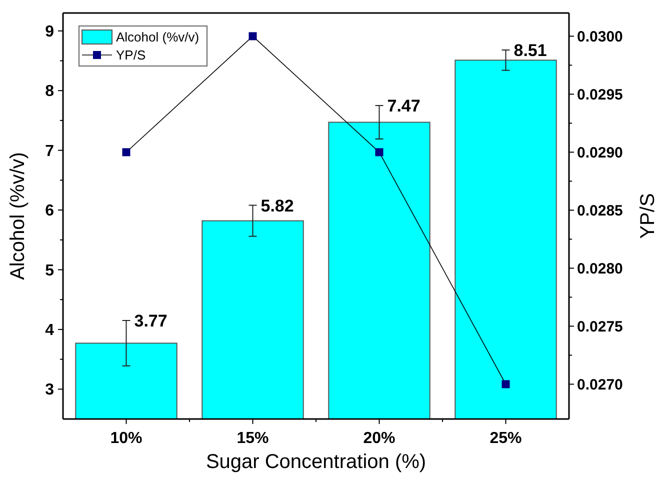 Image resolution: width=664 pixels, height=480 pixels. I want to click on x-axis-title: Sugar Concentration (%), so click(316, 462).